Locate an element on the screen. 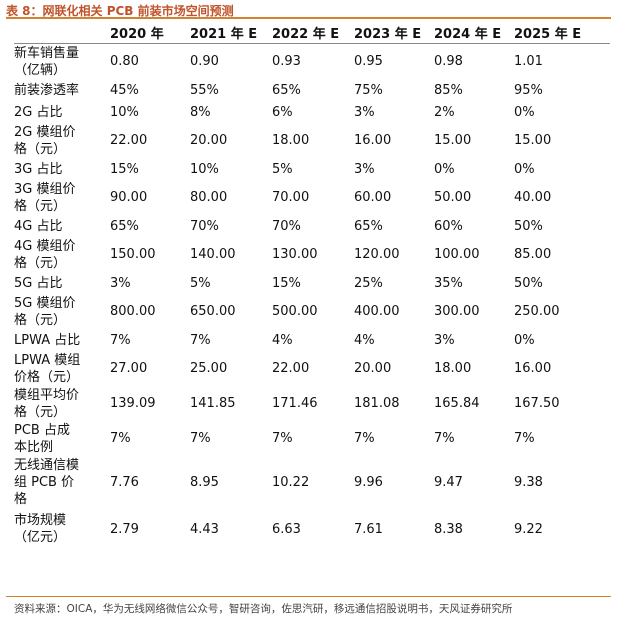 The height and width of the screenshot is (625, 617). row-label-line: 前装渗透率 is located at coordinates (47, 90).